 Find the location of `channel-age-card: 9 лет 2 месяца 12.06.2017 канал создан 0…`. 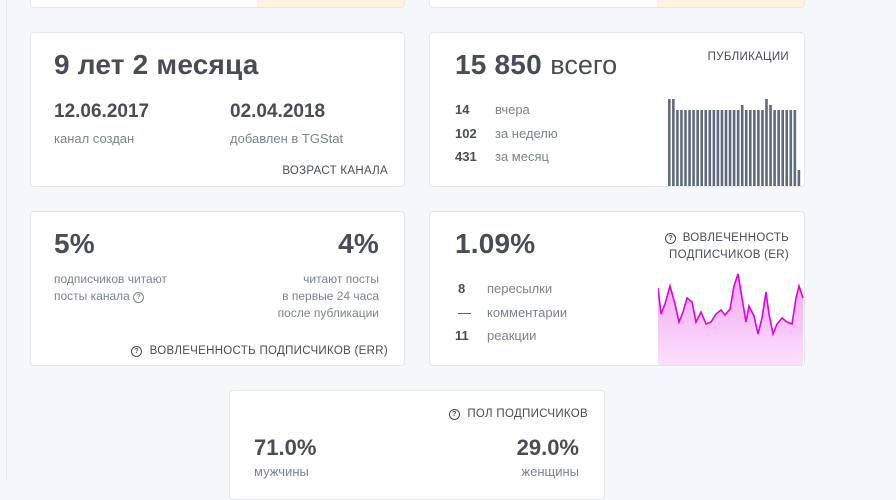

channel-age-card: 9 лет 2 месяца 12.06.2017 канал создан 0… is located at coordinates (217, 109).